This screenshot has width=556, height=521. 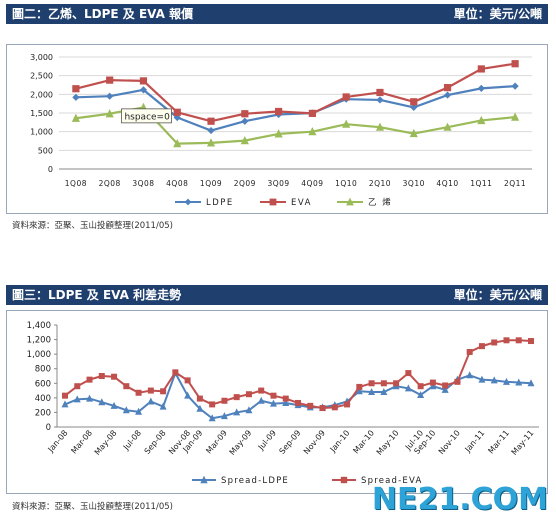 What do you see at coordinates (414, 183) in the screenshot?
I see `chart1-xtick-label: 3Q10` at bounding box center [414, 183].